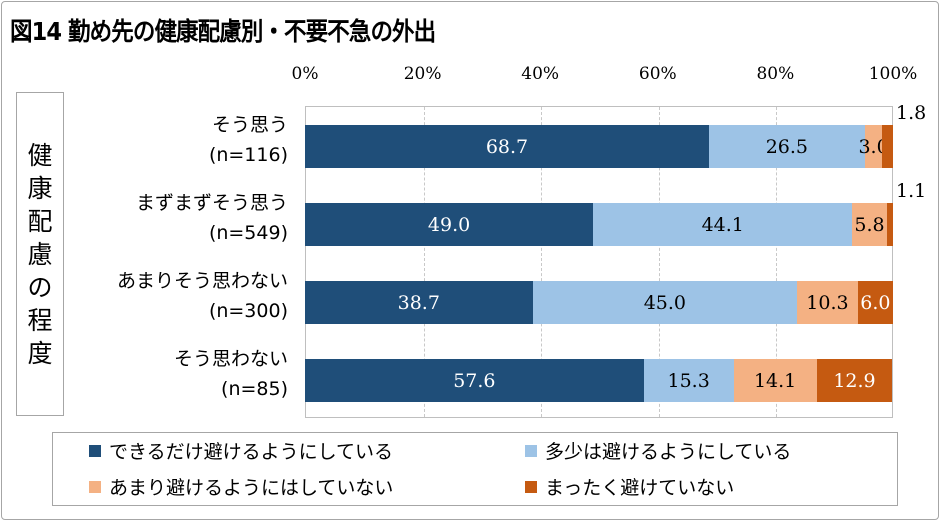 The width and height of the screenshot is (940, 521). I want to click on bar-segment: 49.0, so click(449, 224).